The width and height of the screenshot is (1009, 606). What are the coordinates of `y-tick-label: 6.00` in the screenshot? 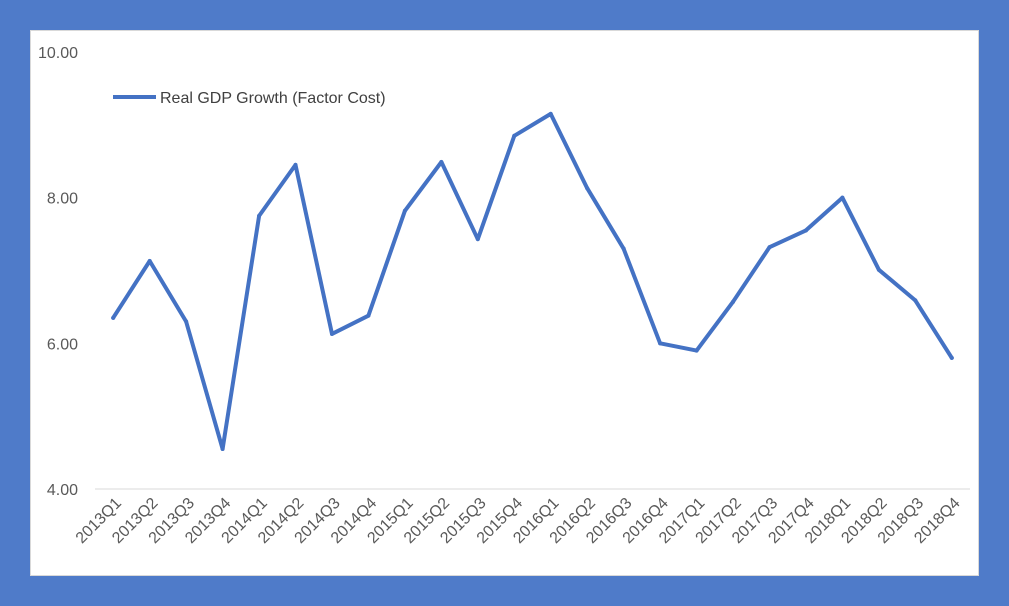 It's located at (62, 344).